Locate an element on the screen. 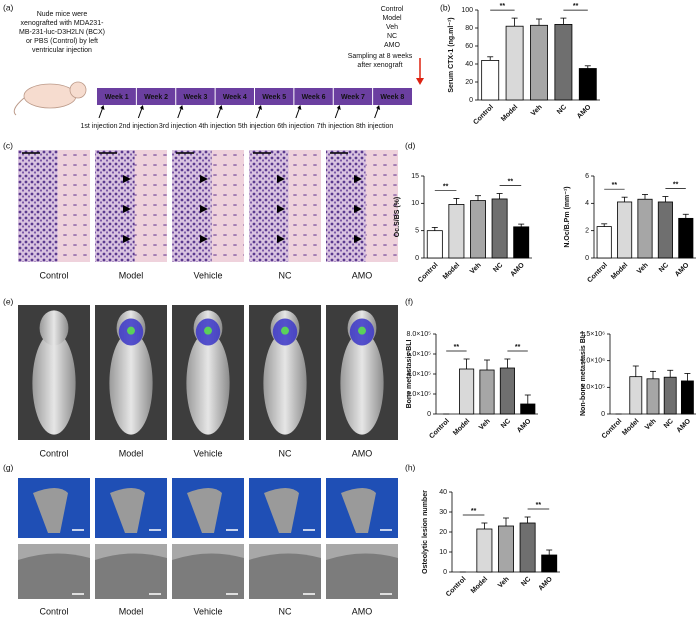 The image size is (700, 624). mouse-head is located at coordinates (78, 90).